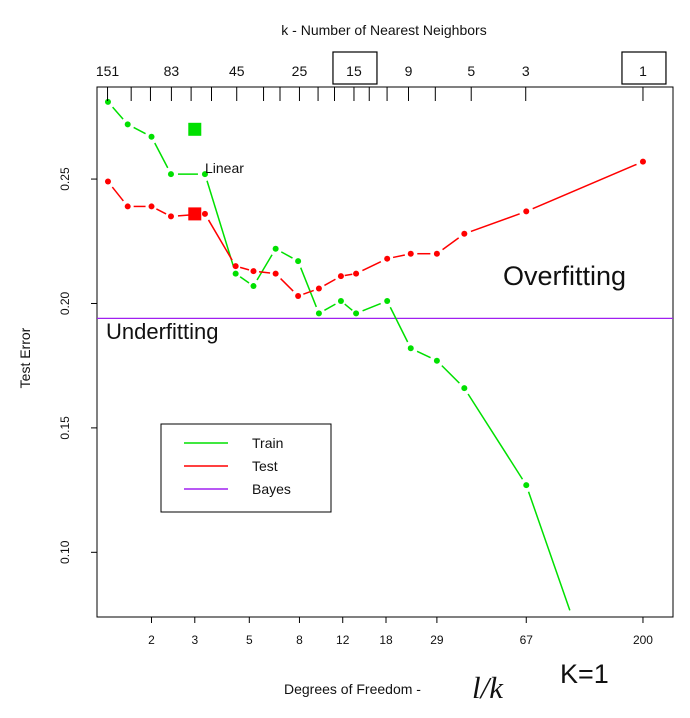  What do you see at coordinates (271, 489) in the screenshot?
I see `legend-bayes-label: Bayes` at bounding box center [271, 489].